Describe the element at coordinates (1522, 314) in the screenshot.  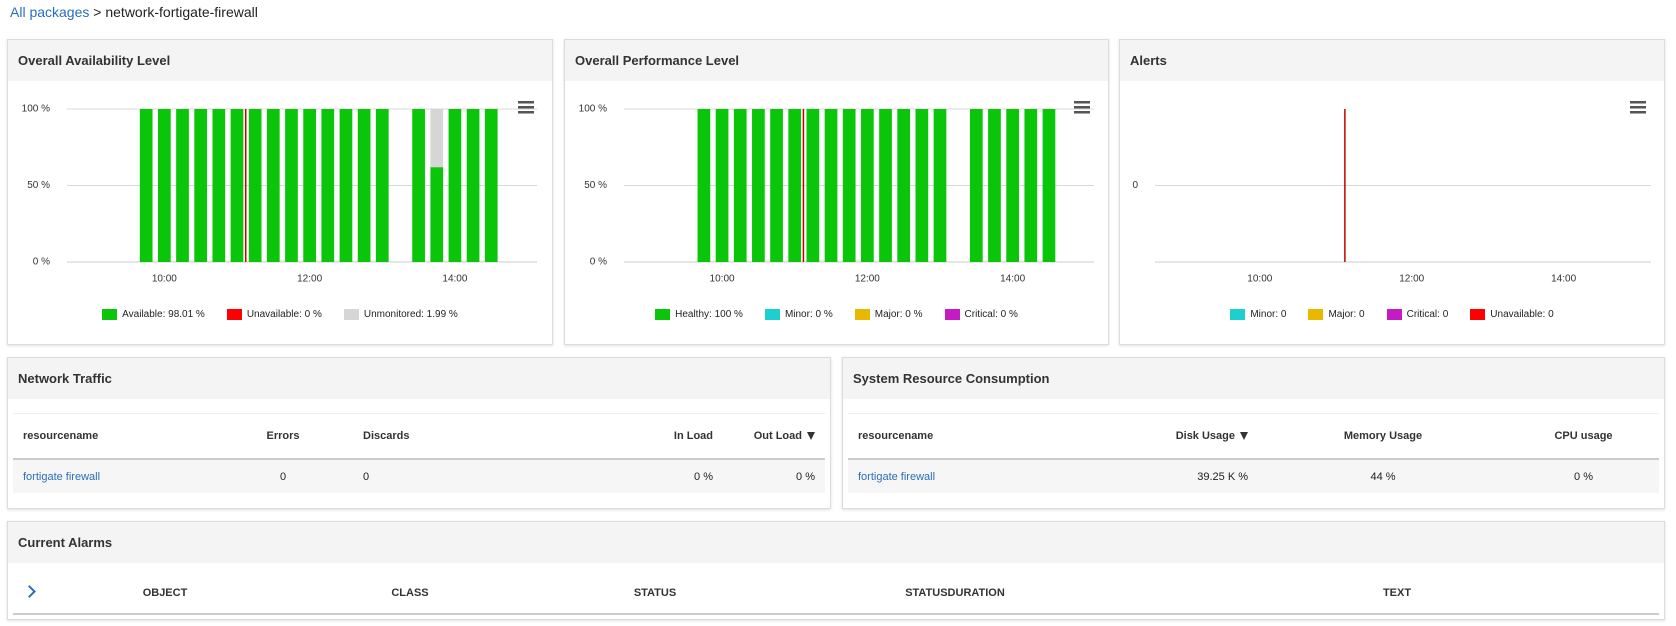
I see `legend-label: Unavailable: 0` at that location.